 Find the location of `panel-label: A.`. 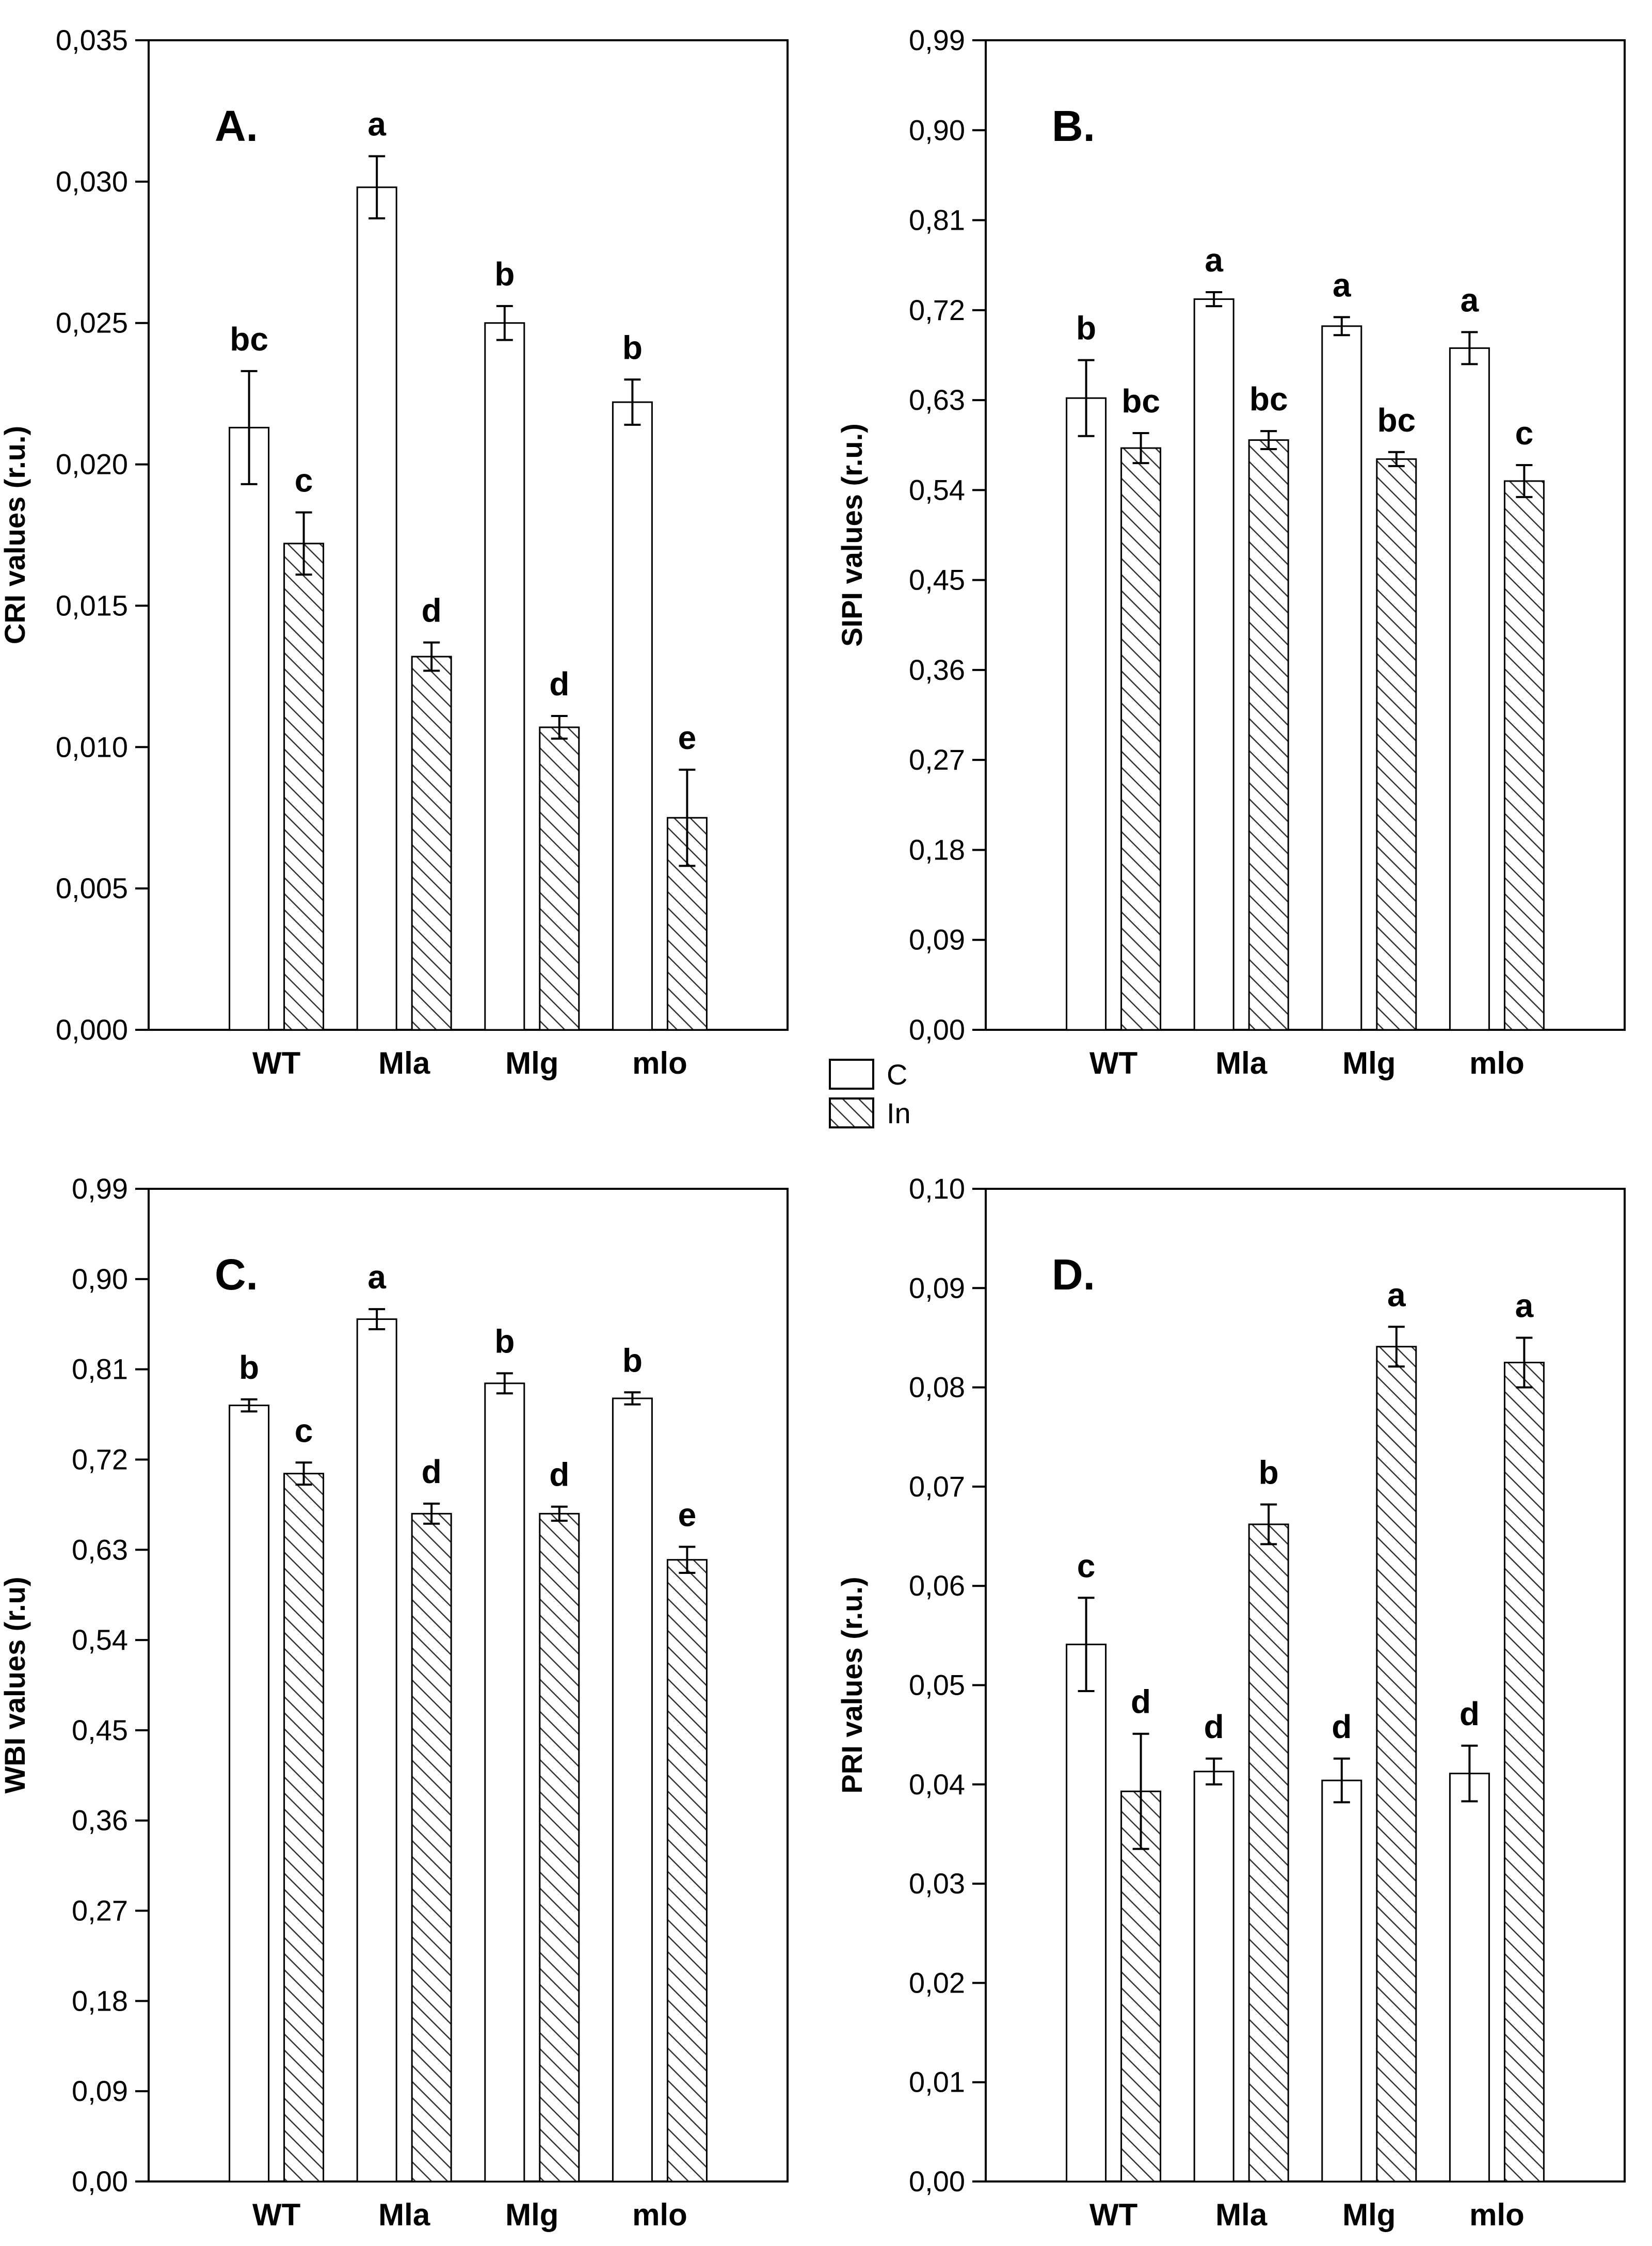

panel-label: A. is located at coordinates (236, 126).